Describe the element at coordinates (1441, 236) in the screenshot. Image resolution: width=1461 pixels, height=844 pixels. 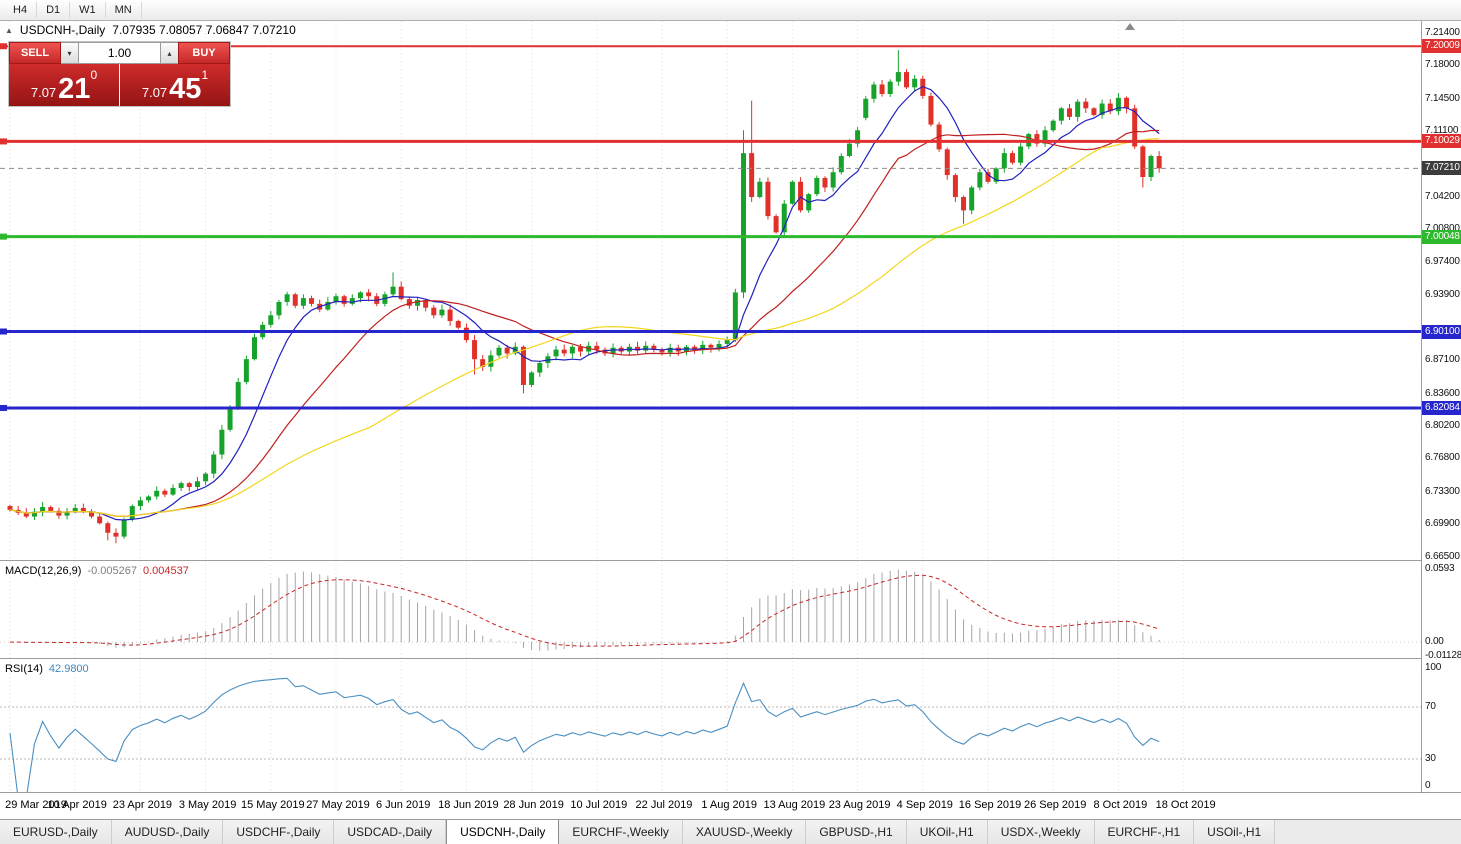
I see `price-level-tag: 7.00048` at that location.